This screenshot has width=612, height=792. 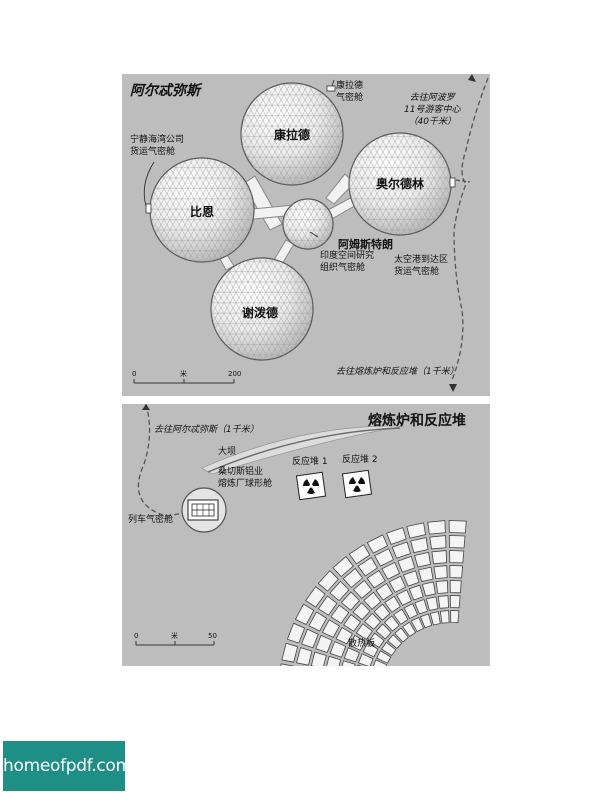 I want to click on scale-end-top: 200, so click(x=235, y=374).